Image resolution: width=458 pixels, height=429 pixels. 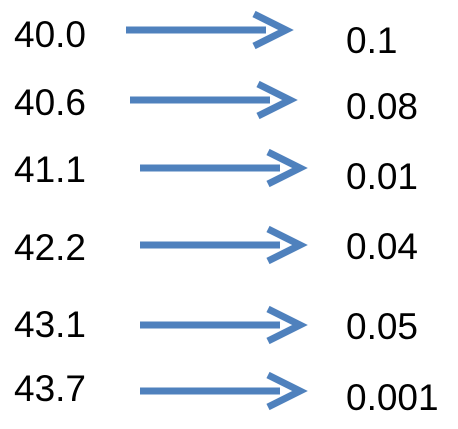 I want to click on target-value: 0.01, so click(x=382, y=176).